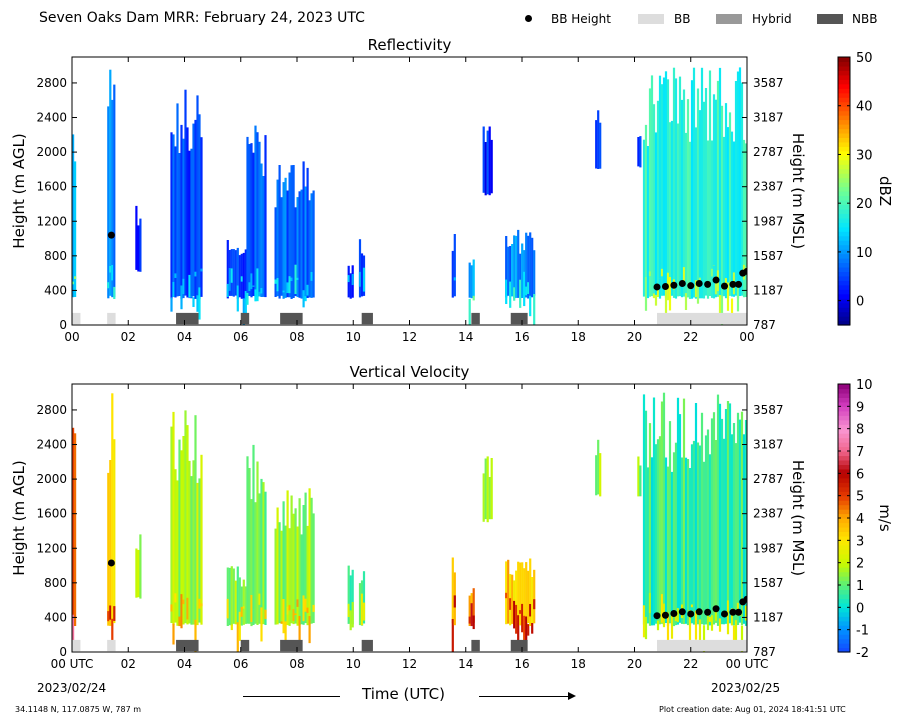 The width and height of the screenshot is (900, 725). Describe the element at coordinates (768, 118) in the screenshot. I see `y-tick-label-right: 3187` at that location.